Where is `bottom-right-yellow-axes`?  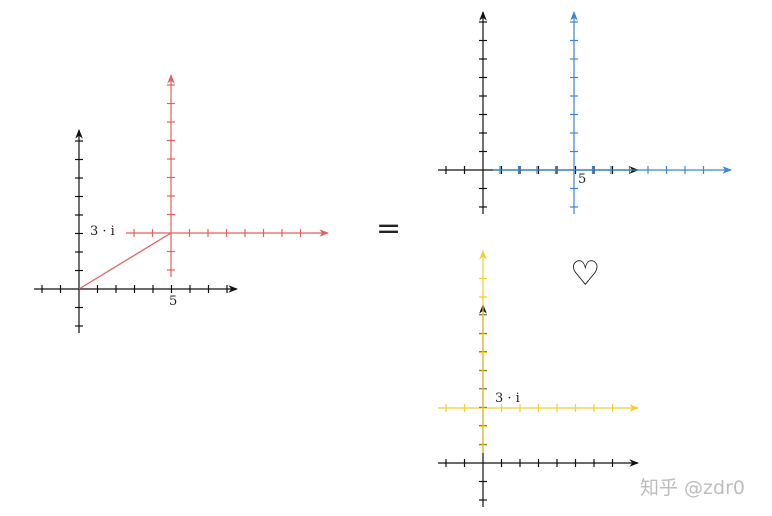
bottom-right-yellow-axes is located at coordinates (538, 351).